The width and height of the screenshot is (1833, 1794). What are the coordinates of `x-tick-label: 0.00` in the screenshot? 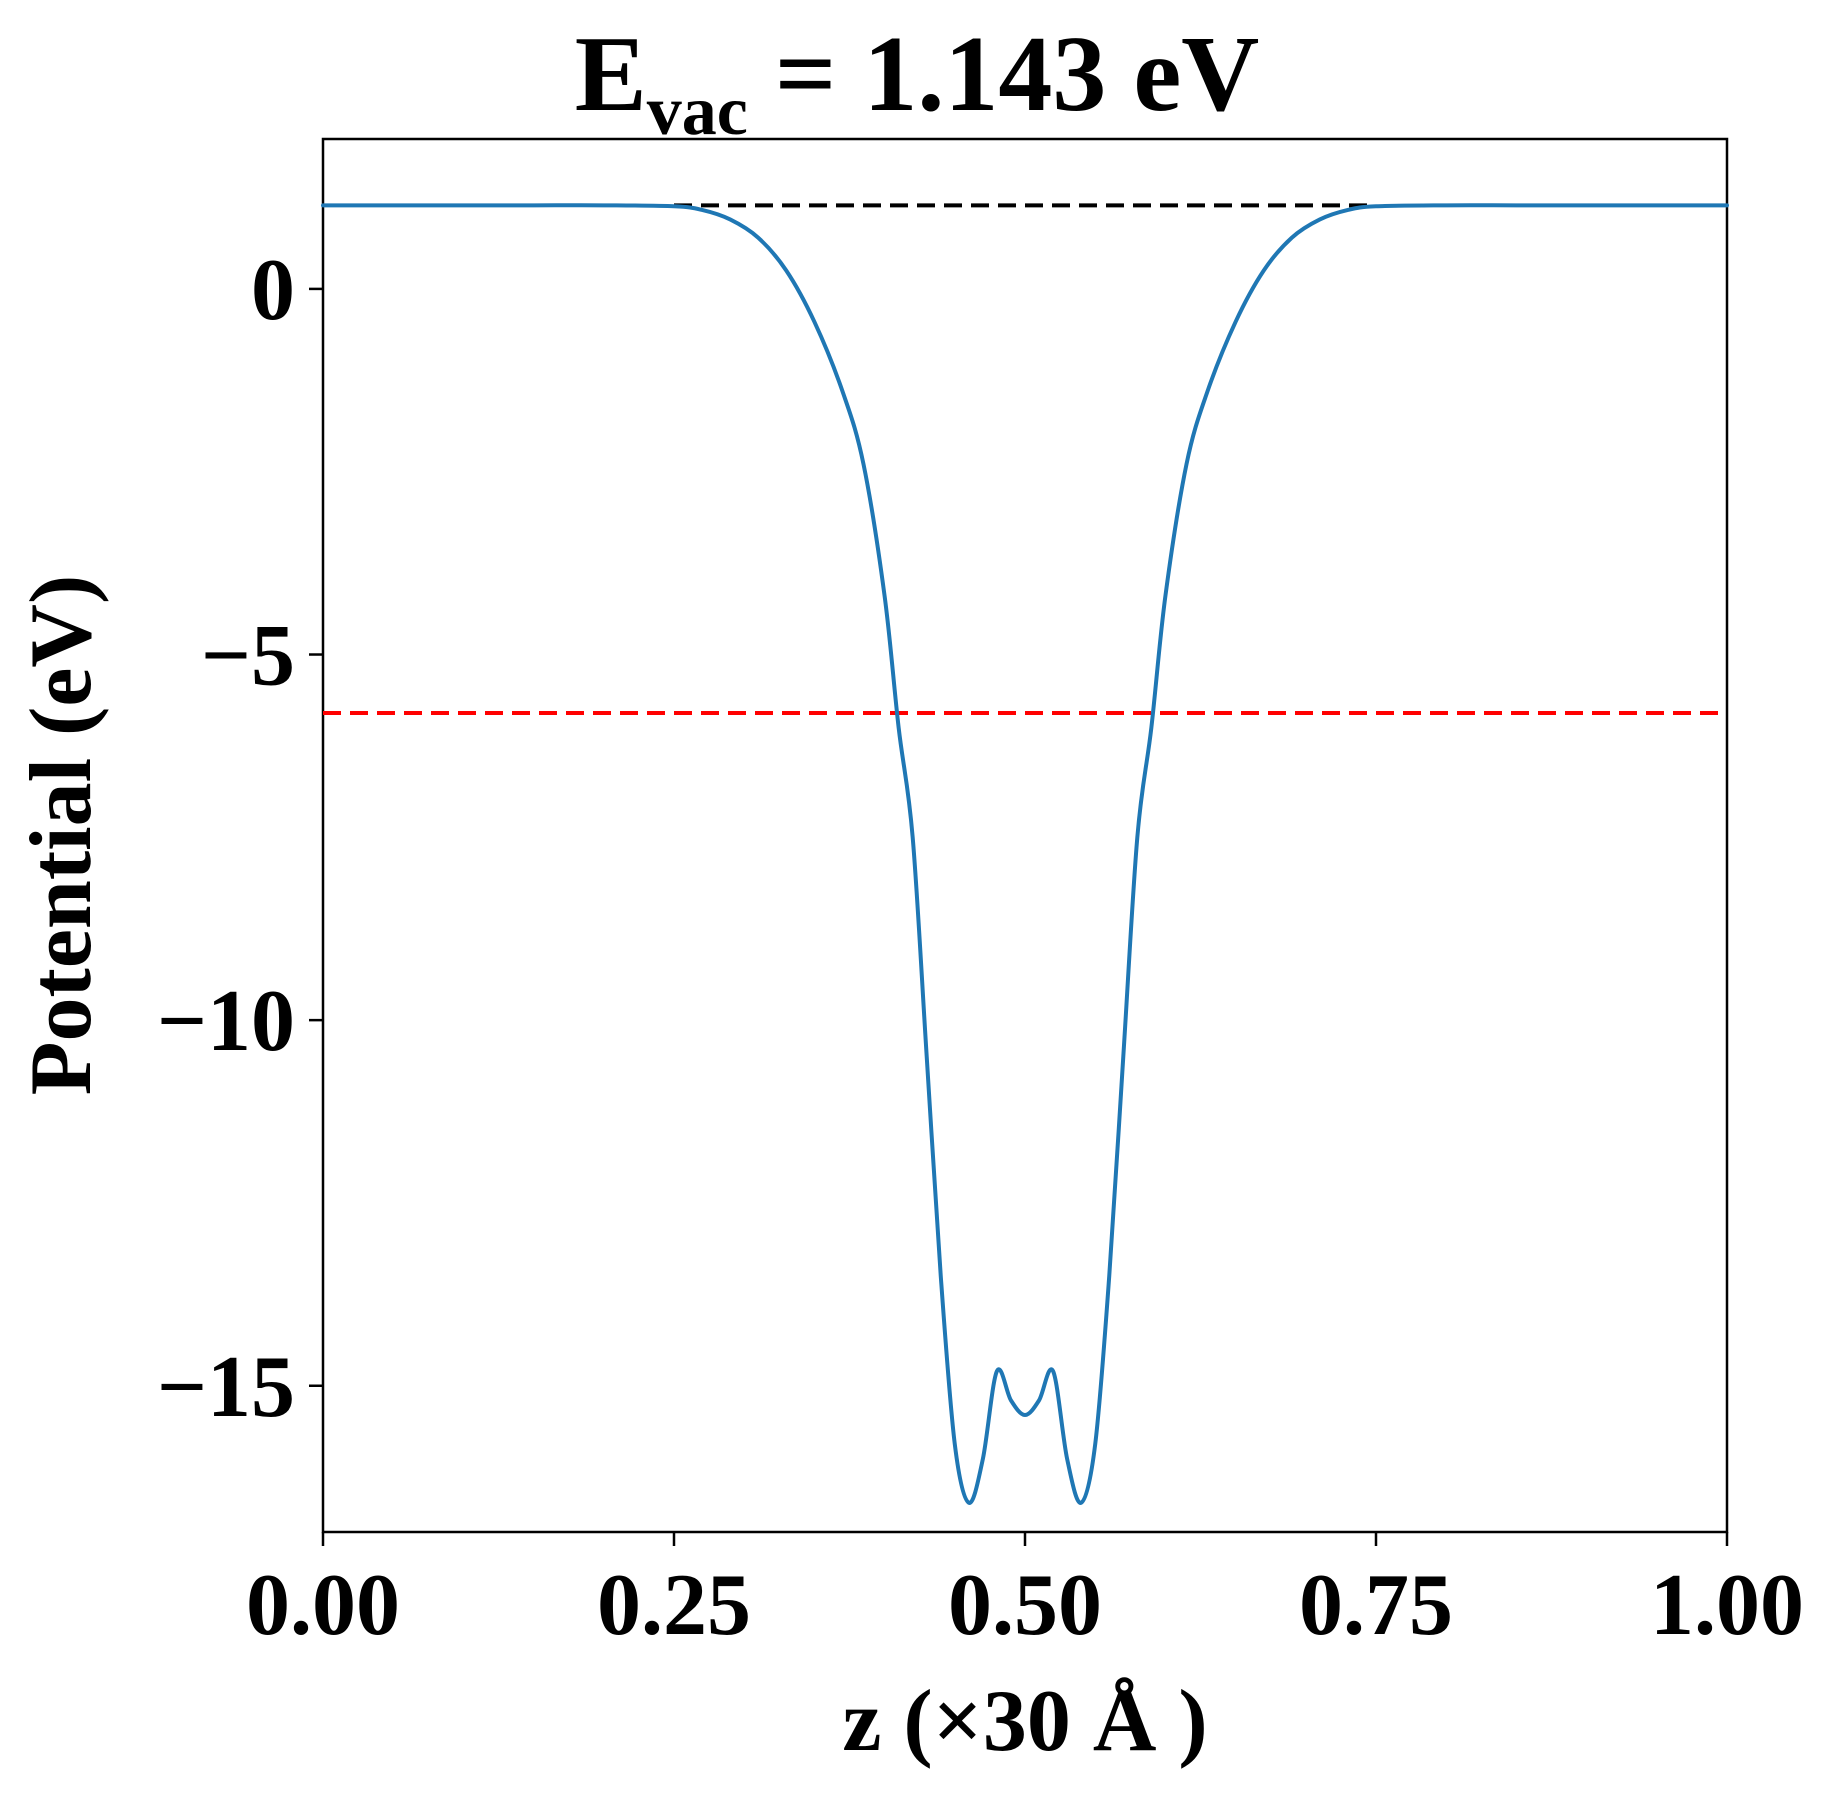 It's located at (323, 1605).